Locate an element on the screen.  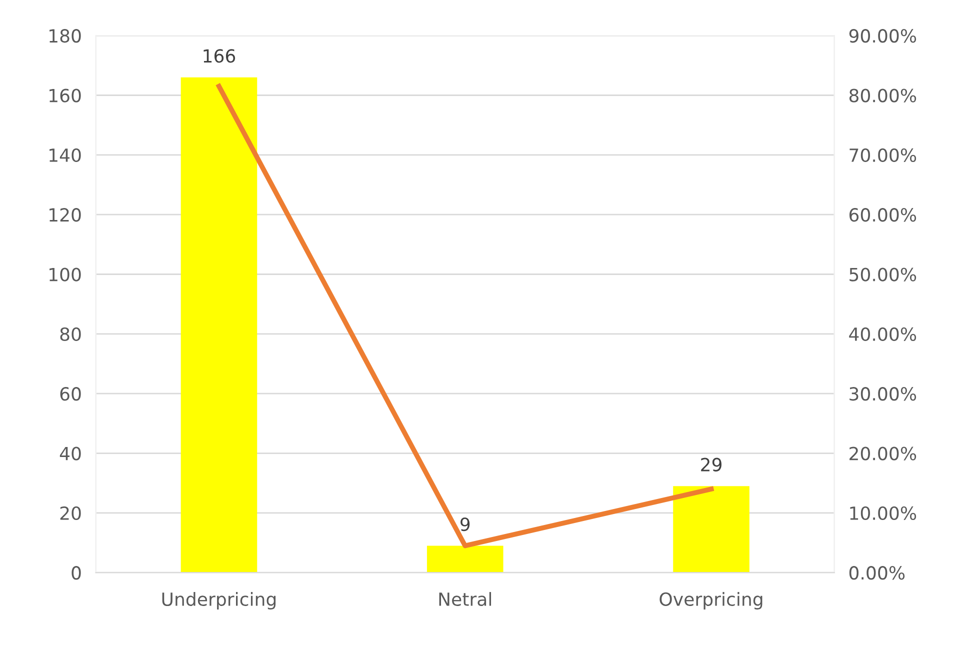
y-tick-label: 20 is located at coordinates (70, 513).